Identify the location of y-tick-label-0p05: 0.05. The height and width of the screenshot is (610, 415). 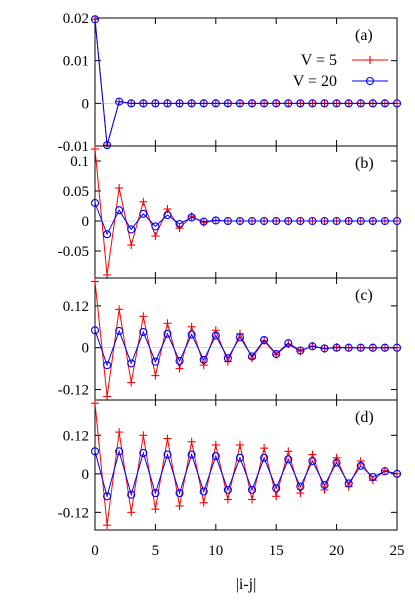
(76, 192).